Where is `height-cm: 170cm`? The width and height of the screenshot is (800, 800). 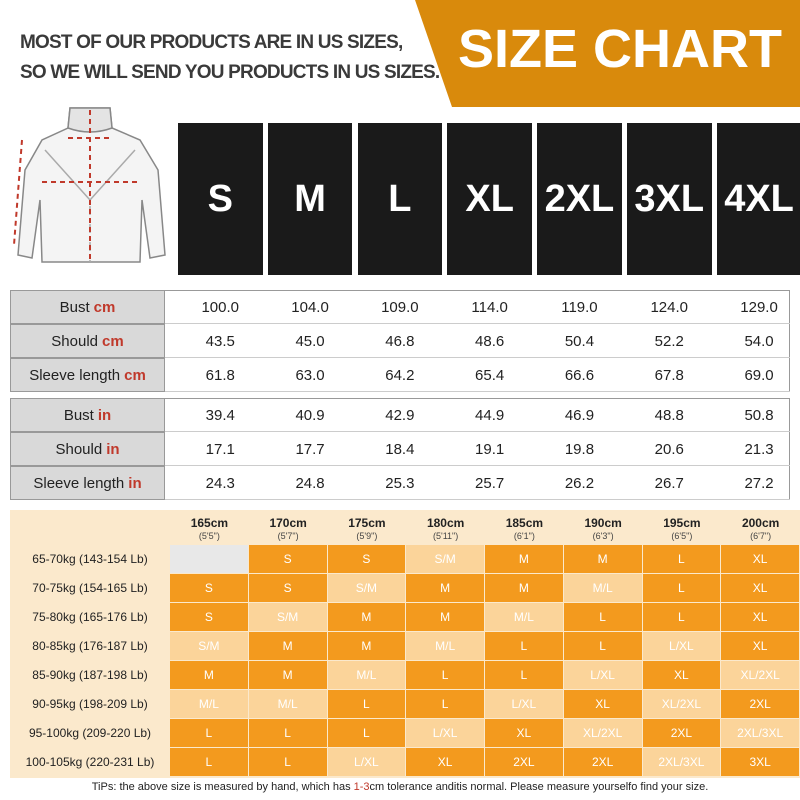 height-cm: 170cm is located at coordinates (288, 523).